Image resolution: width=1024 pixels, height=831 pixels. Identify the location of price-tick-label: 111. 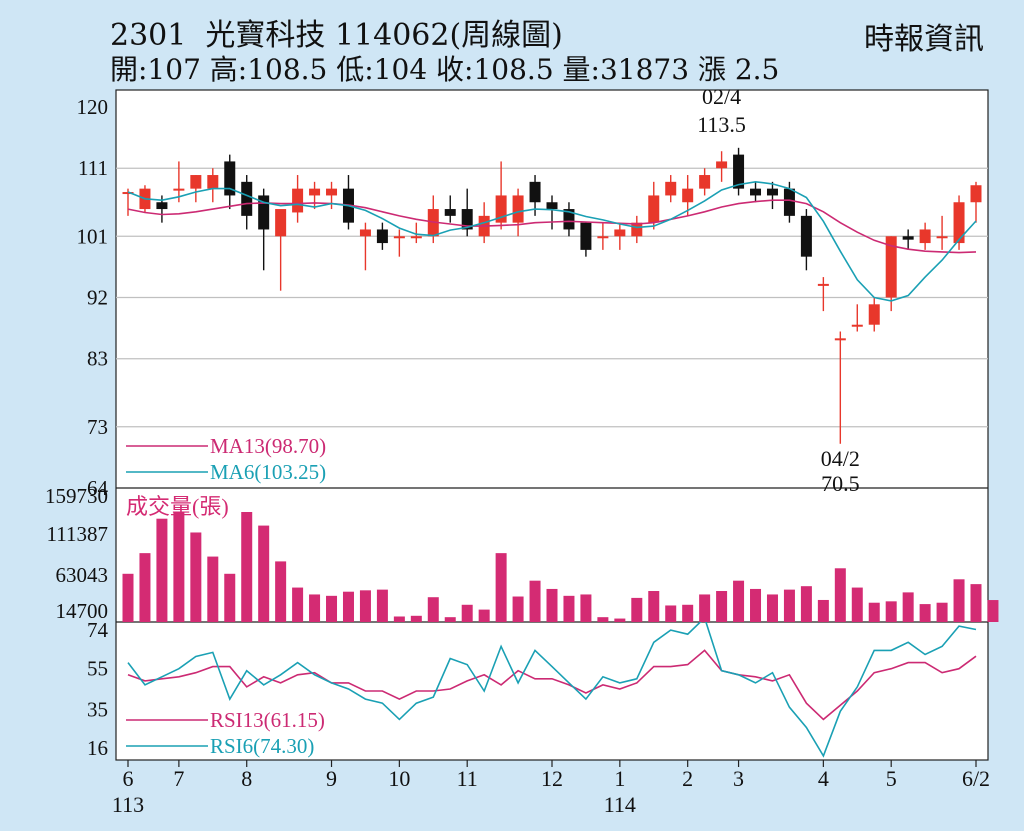
(93, 168).